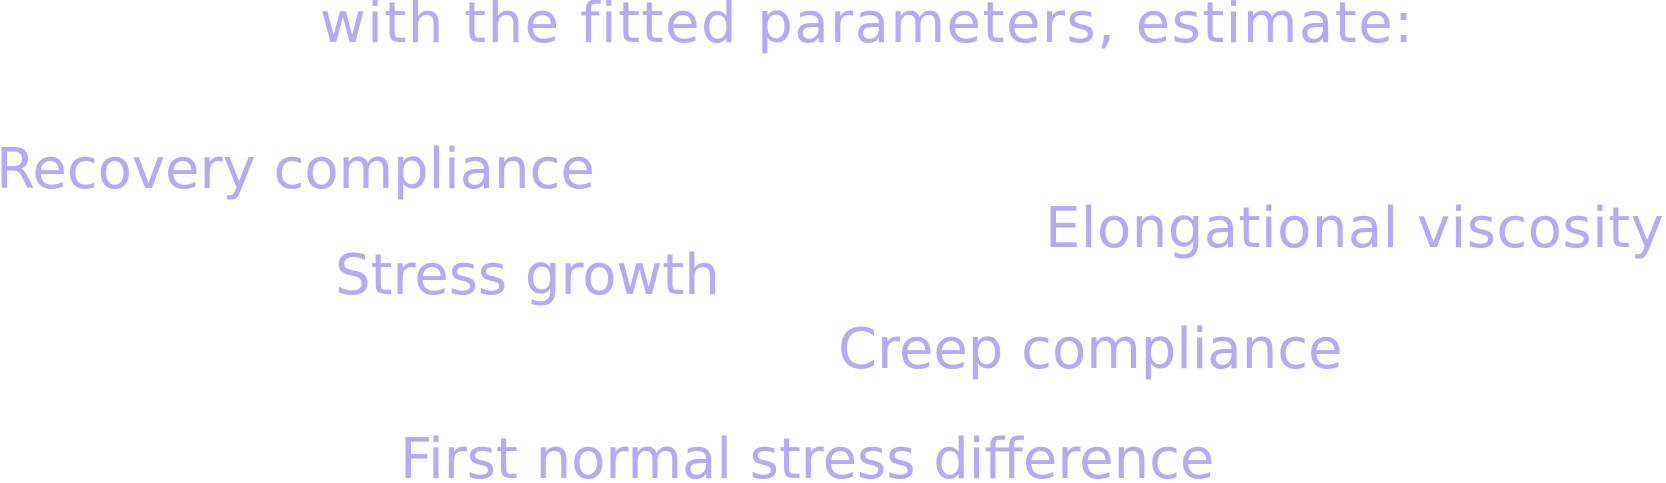 The image size is (1666, 483). What do you see at coordinates (867, 28) in the screenshot?
I see `prompt-heading: with the fitted parameters, estimate:` at bounding box center [867, 28].